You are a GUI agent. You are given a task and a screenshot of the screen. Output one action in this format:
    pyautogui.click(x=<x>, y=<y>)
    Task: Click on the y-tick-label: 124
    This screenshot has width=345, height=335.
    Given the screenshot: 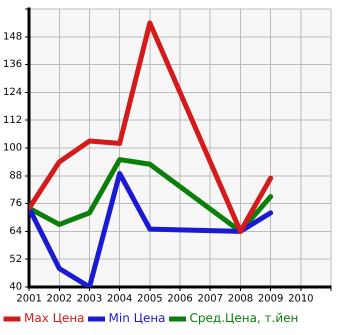 What is the action you would take?
    pyautogui.click(x=12, y=92)
    